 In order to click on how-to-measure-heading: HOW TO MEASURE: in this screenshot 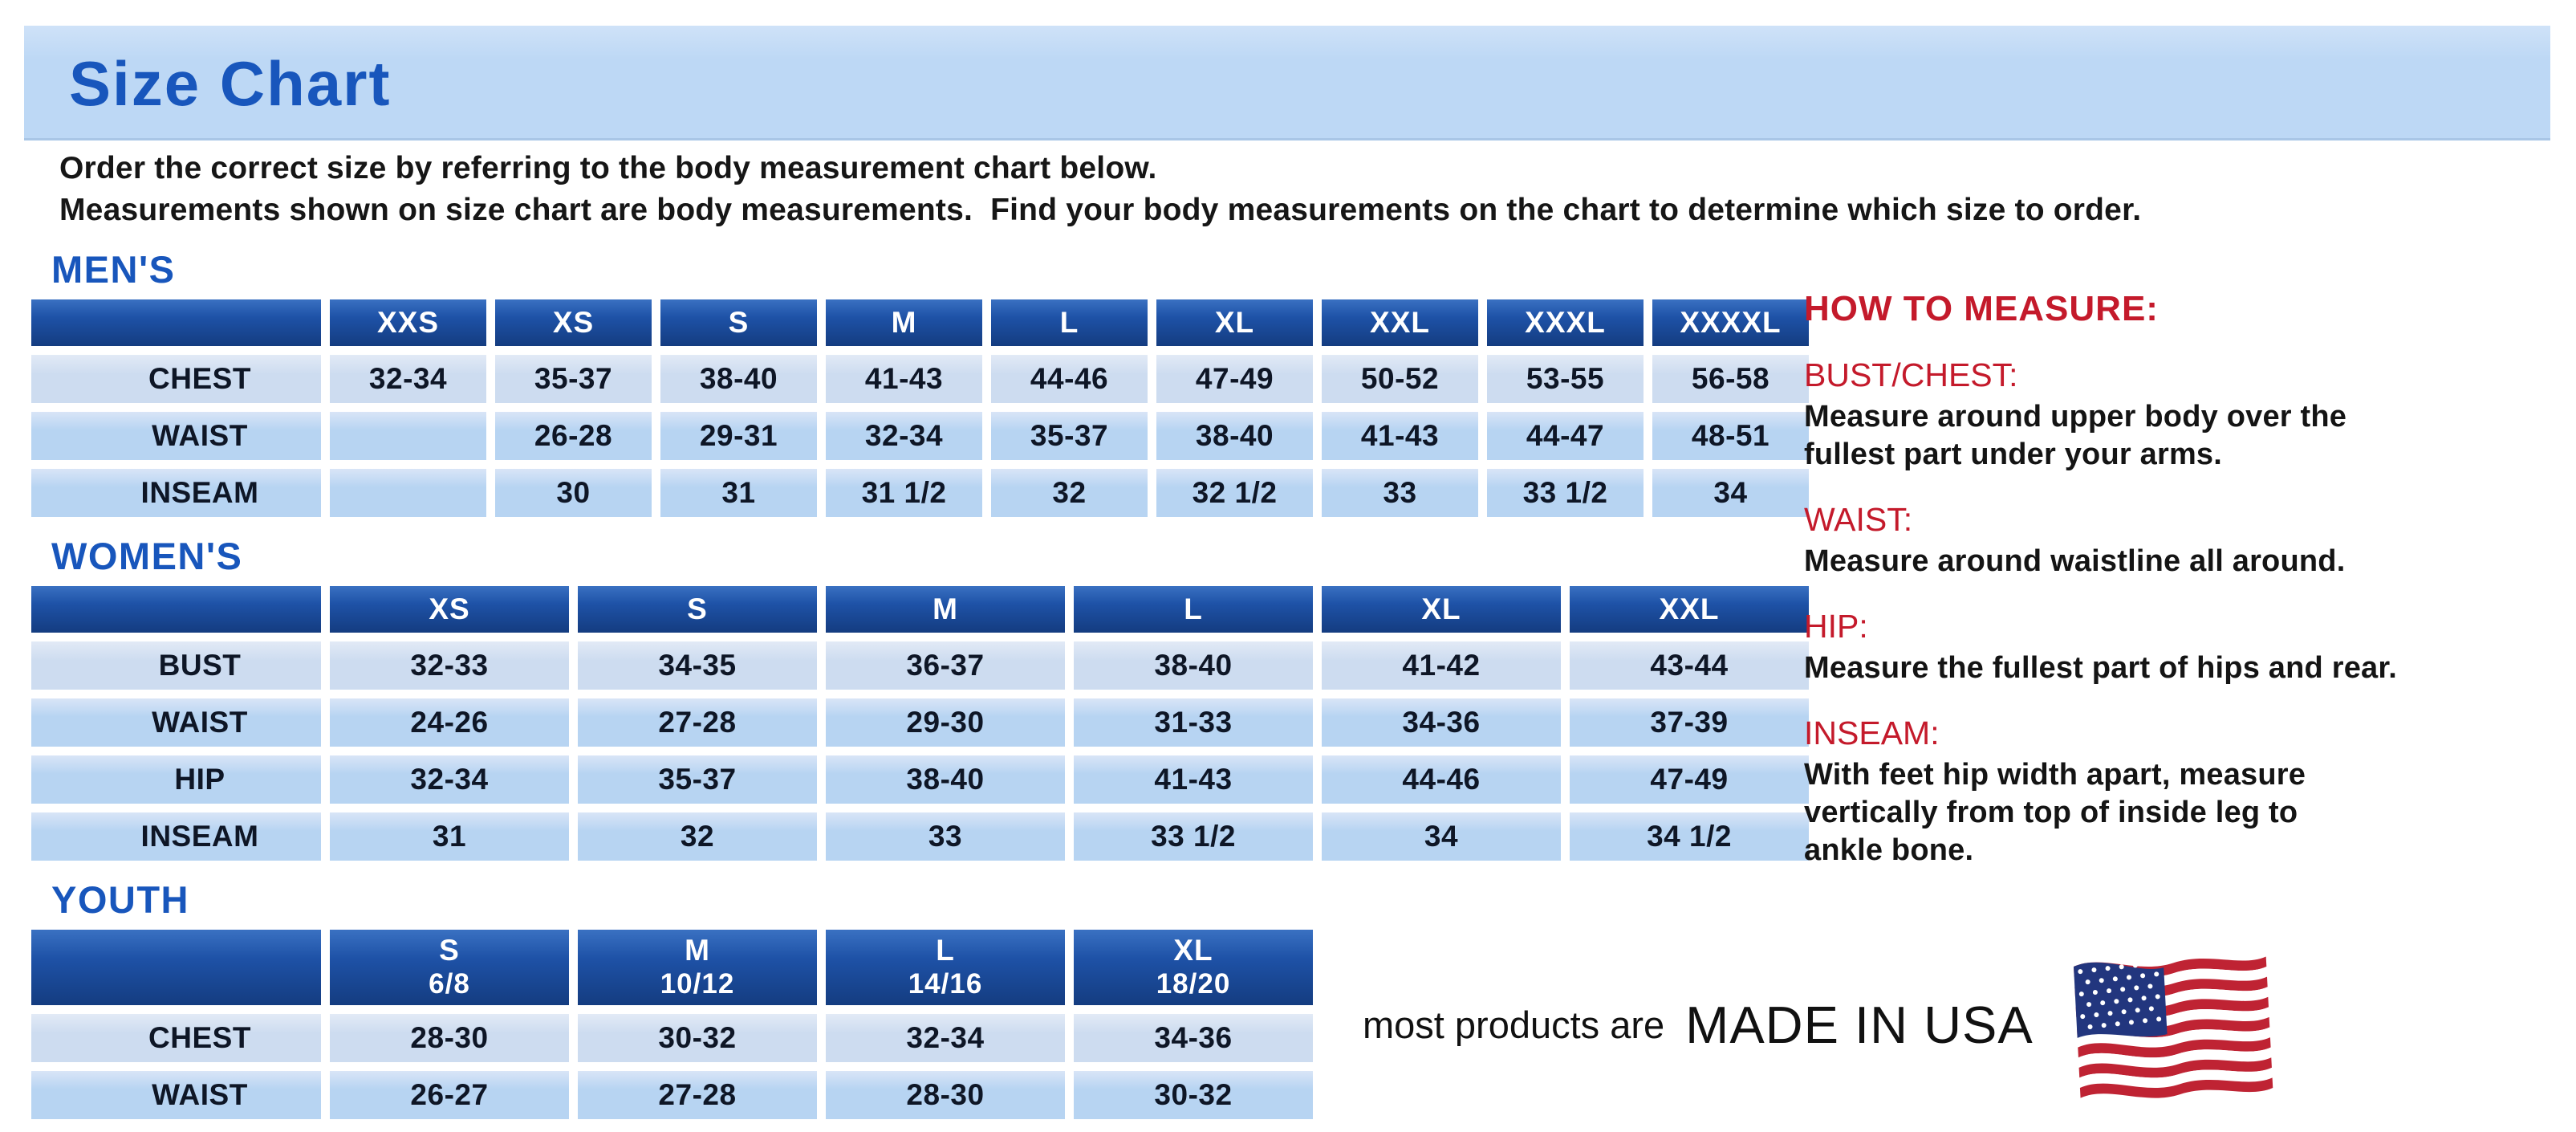, I will do `click(1981, 308)`.